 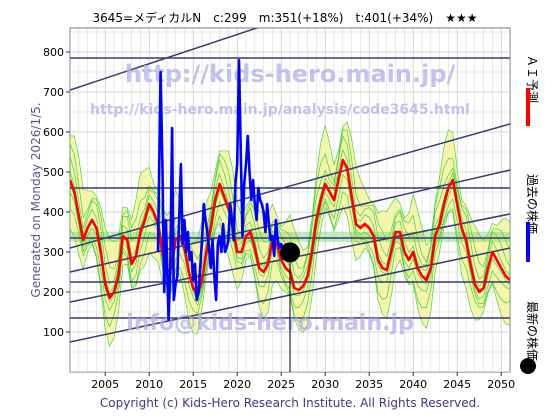 What do you see at coordinates (53, 52) in the screenshot?
I see `y-tick-label: 800` at bounding box center [53, 52].